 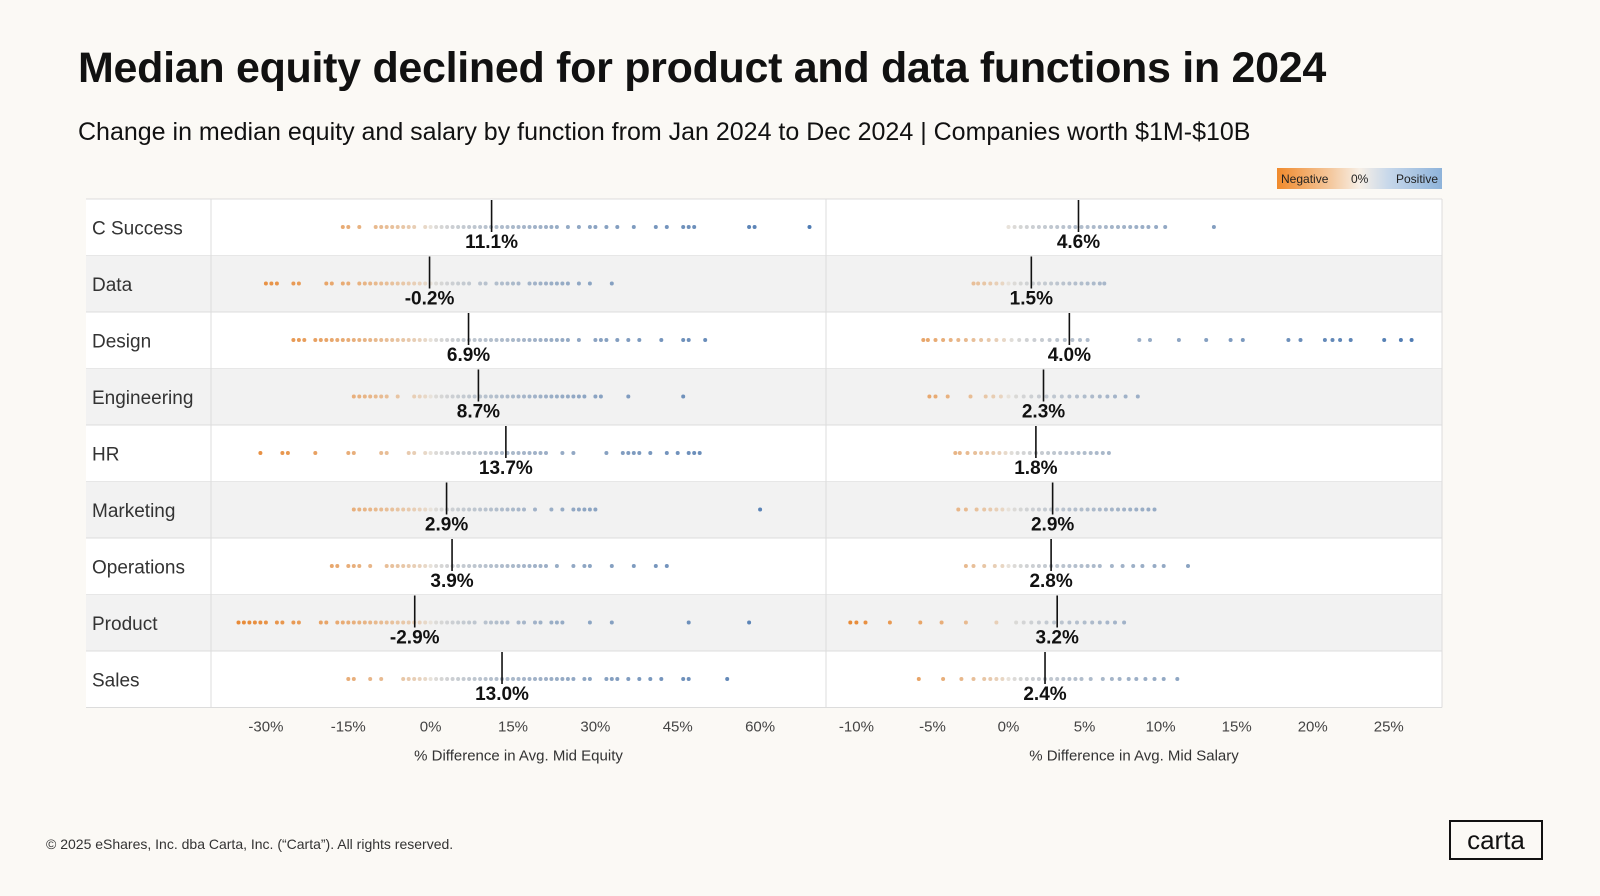 I want to click on row-band, so click(x=764, y=509).